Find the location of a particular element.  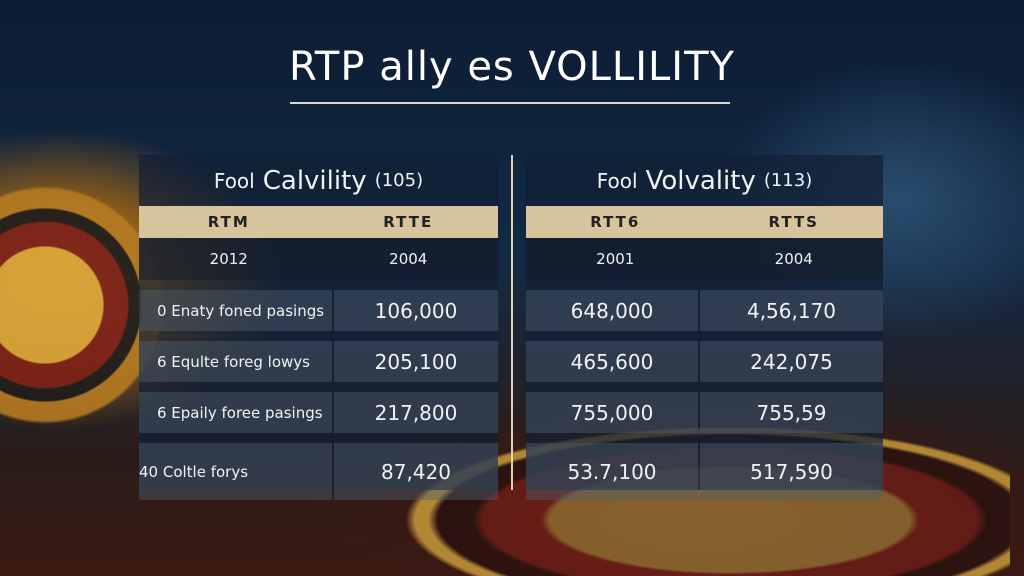

year-row: 2001 2004 is located at coordinates (704, 259).